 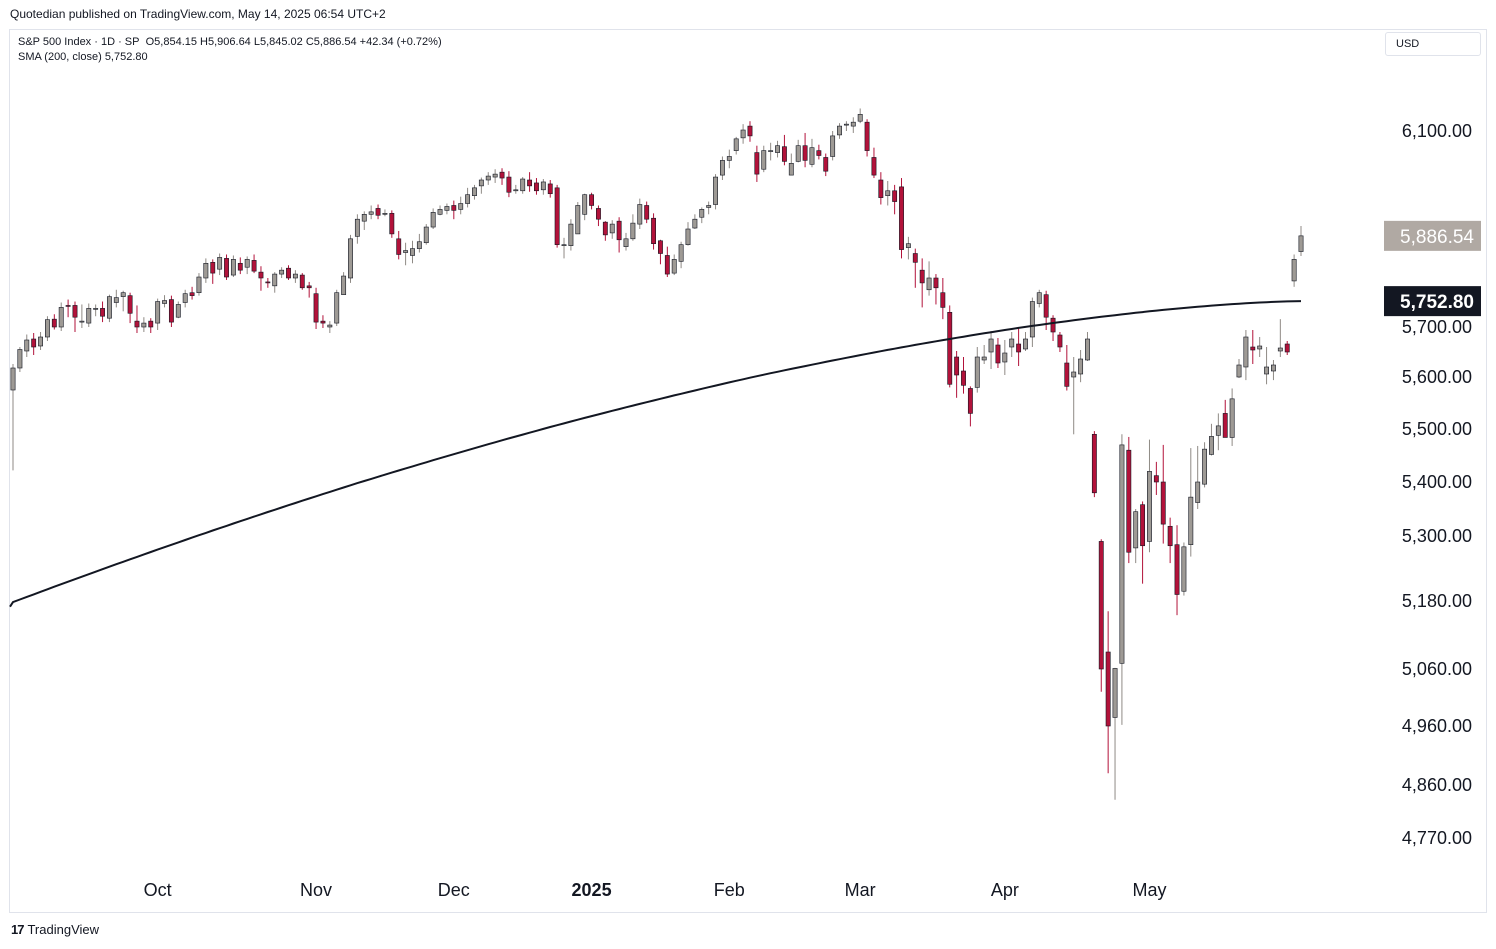 I want to click on last-price-label-bg, so click(x=1432, y=235).